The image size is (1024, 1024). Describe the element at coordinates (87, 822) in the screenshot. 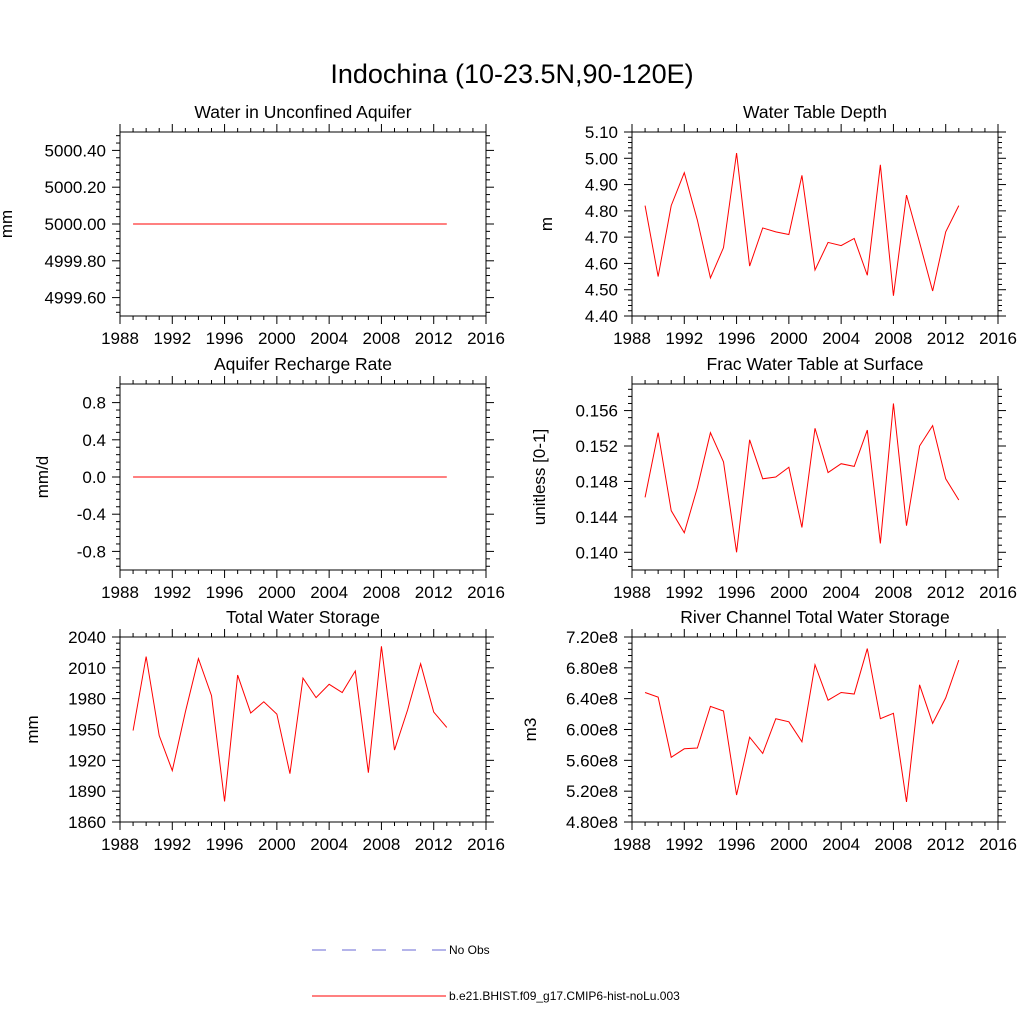

I see `y-tick-label: 1860` at that location.